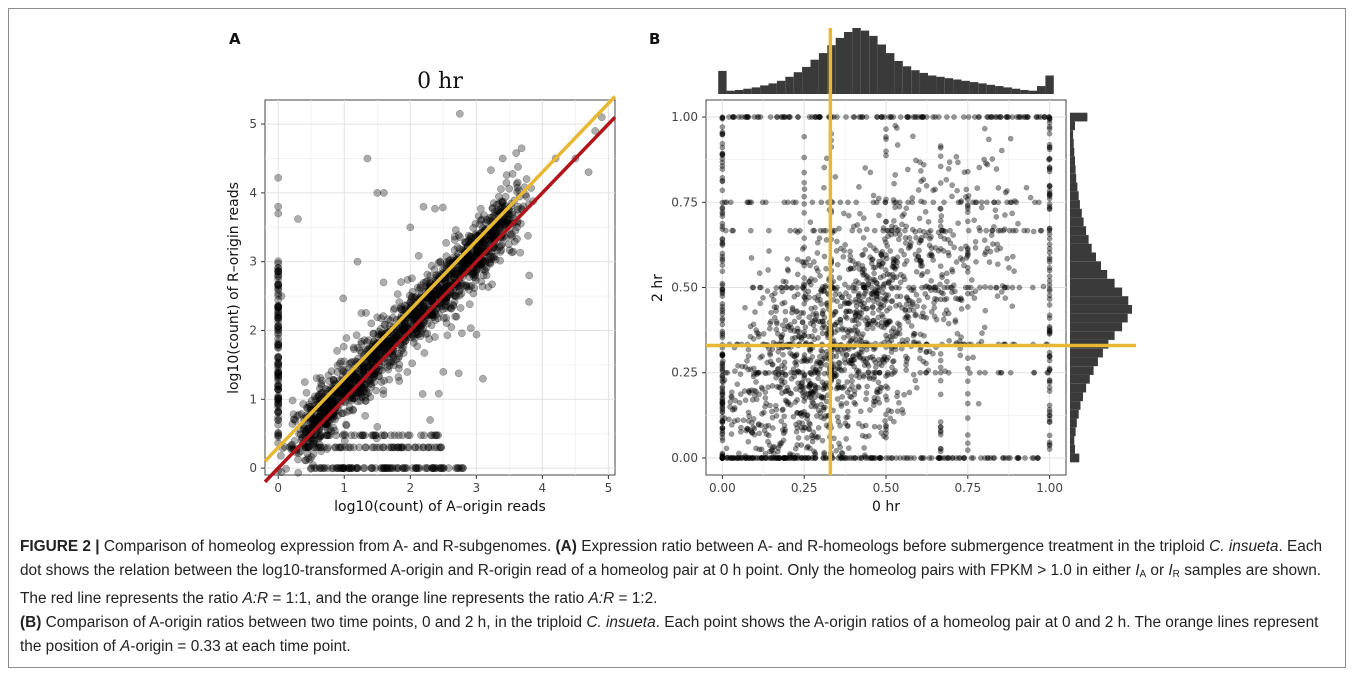 This screenshot has width=1358, height=683. What do you see at coordinates (543, 488) in the screenshot?
I see `x-tick-label: 4` at bounding box center [543, 488].